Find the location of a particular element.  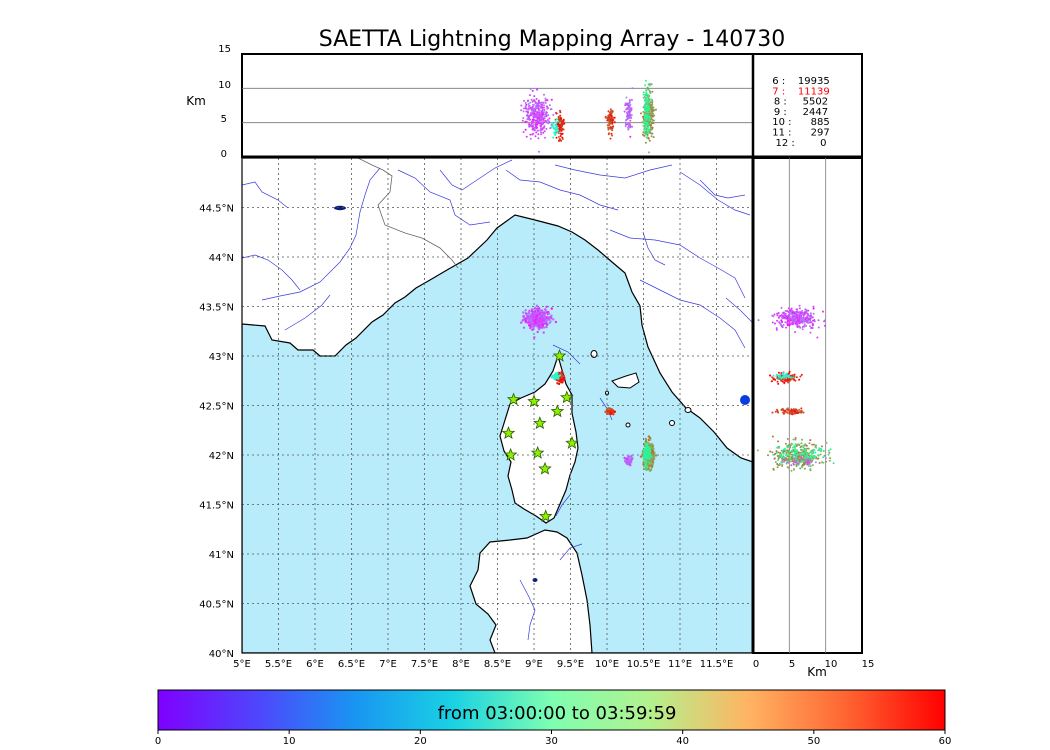

right-panel-frame is located at coordinates (807, 405).